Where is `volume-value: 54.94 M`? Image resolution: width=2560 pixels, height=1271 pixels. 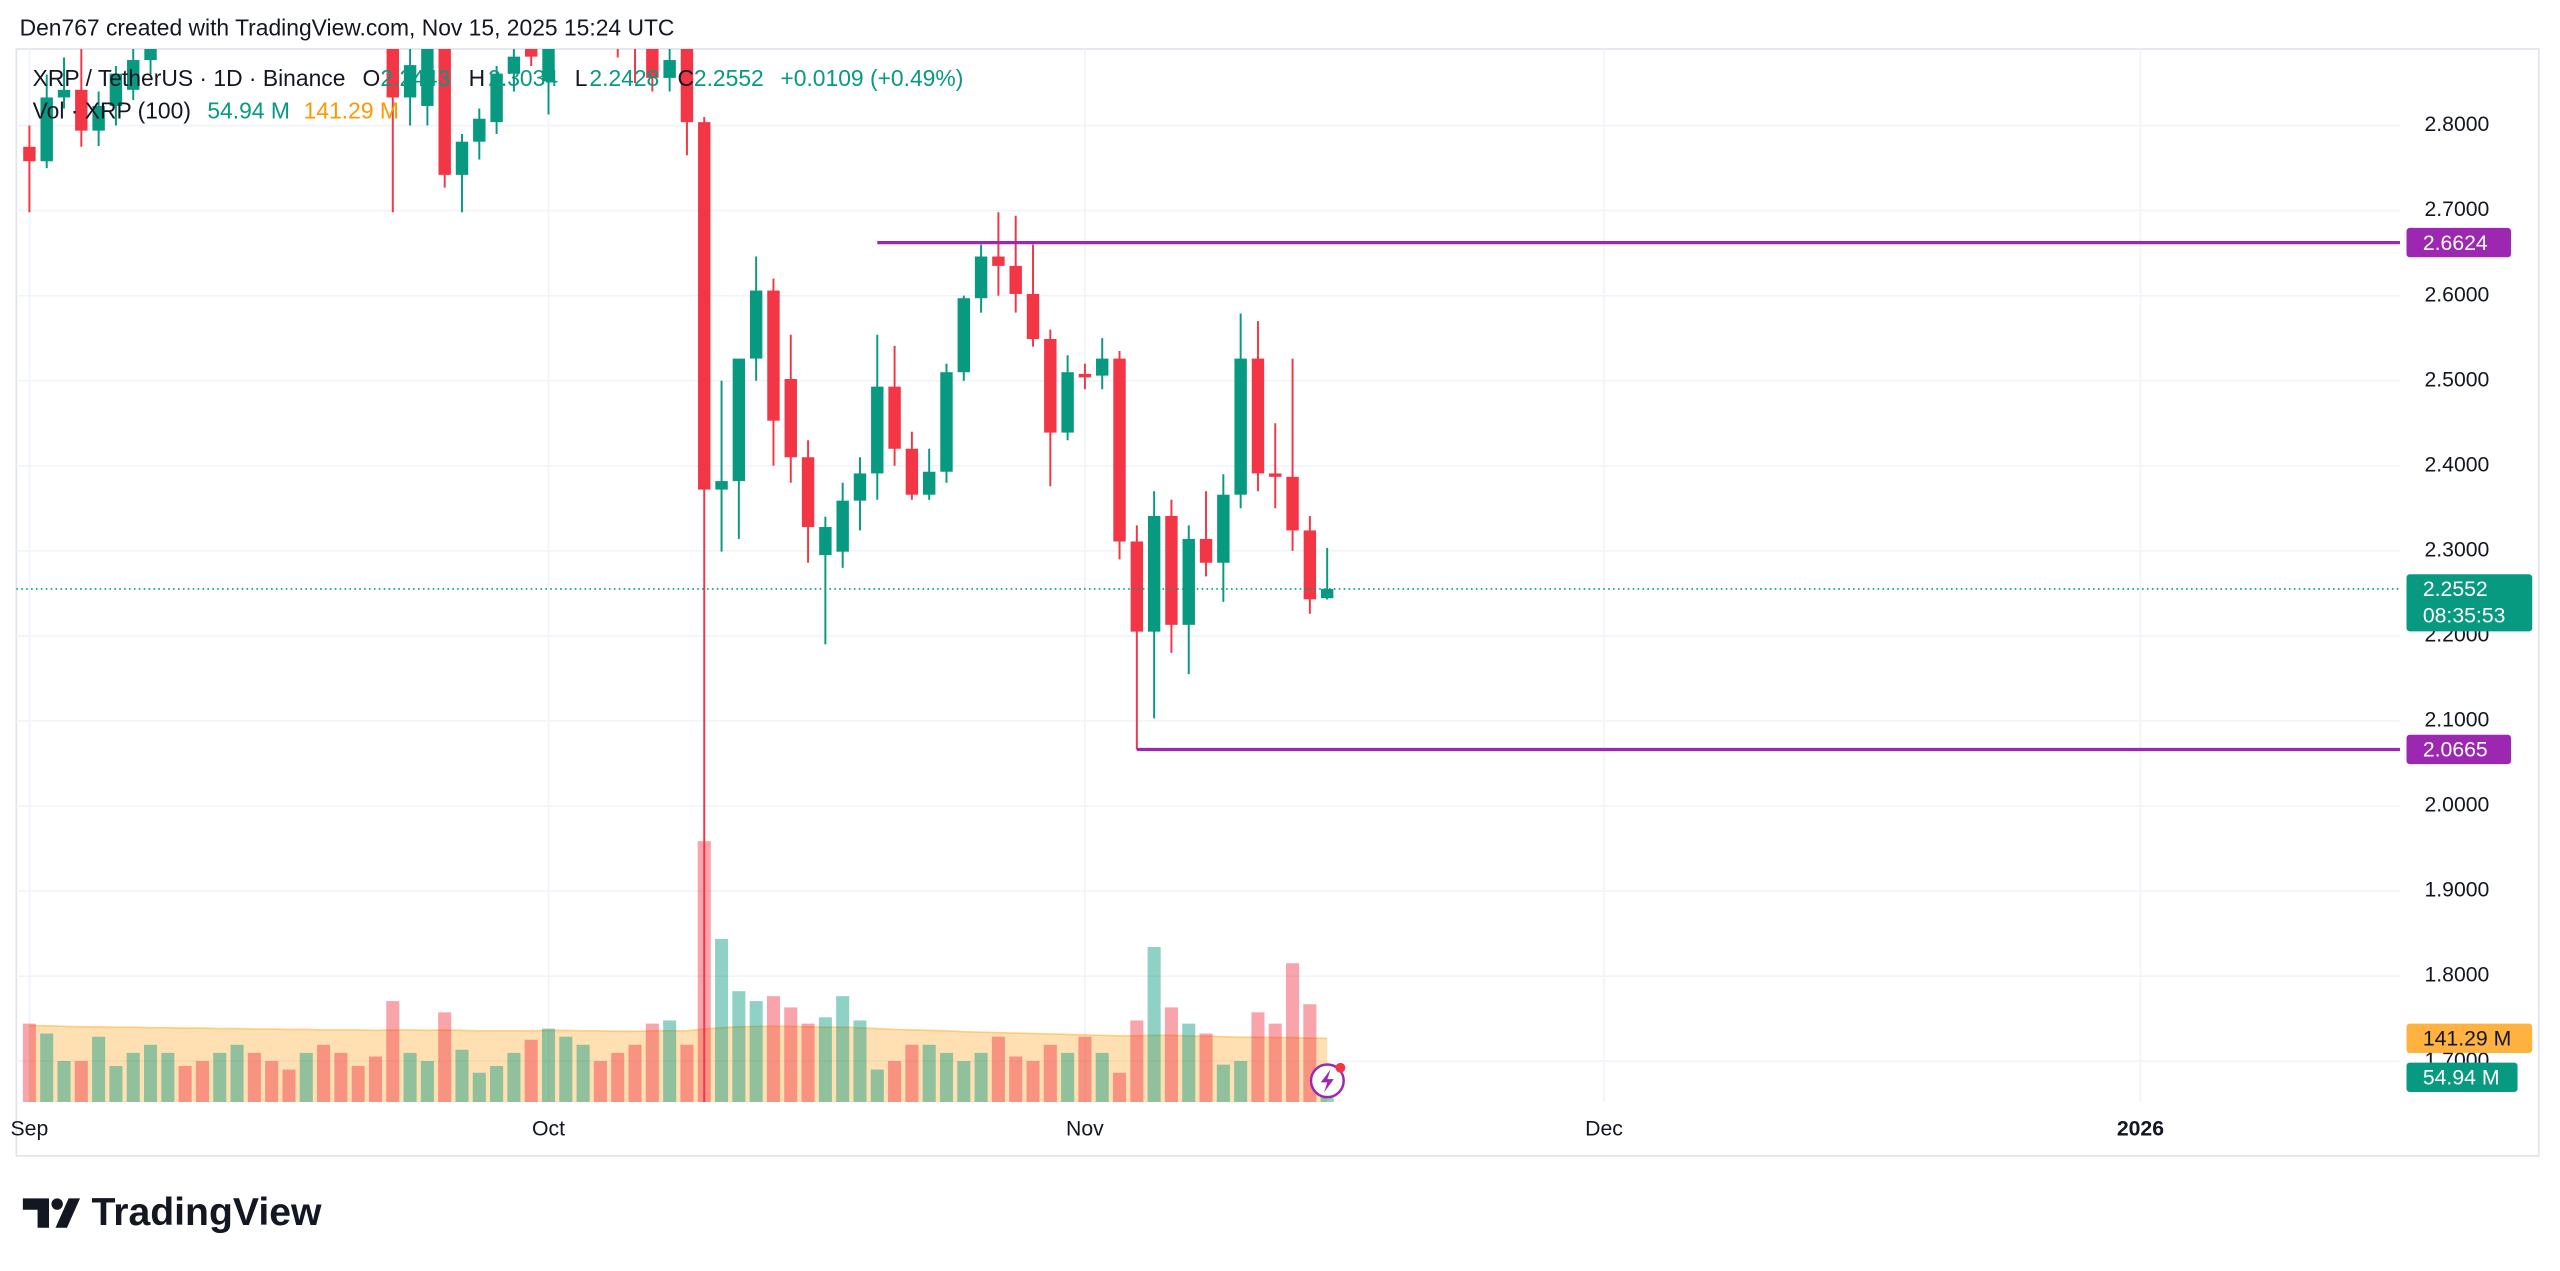
volume-value: 54.94 M is located at coordinates (248, 111).